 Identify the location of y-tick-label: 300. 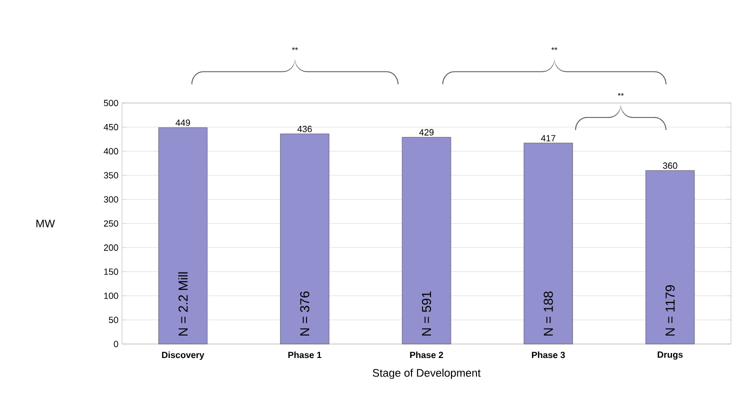
(111, 199).